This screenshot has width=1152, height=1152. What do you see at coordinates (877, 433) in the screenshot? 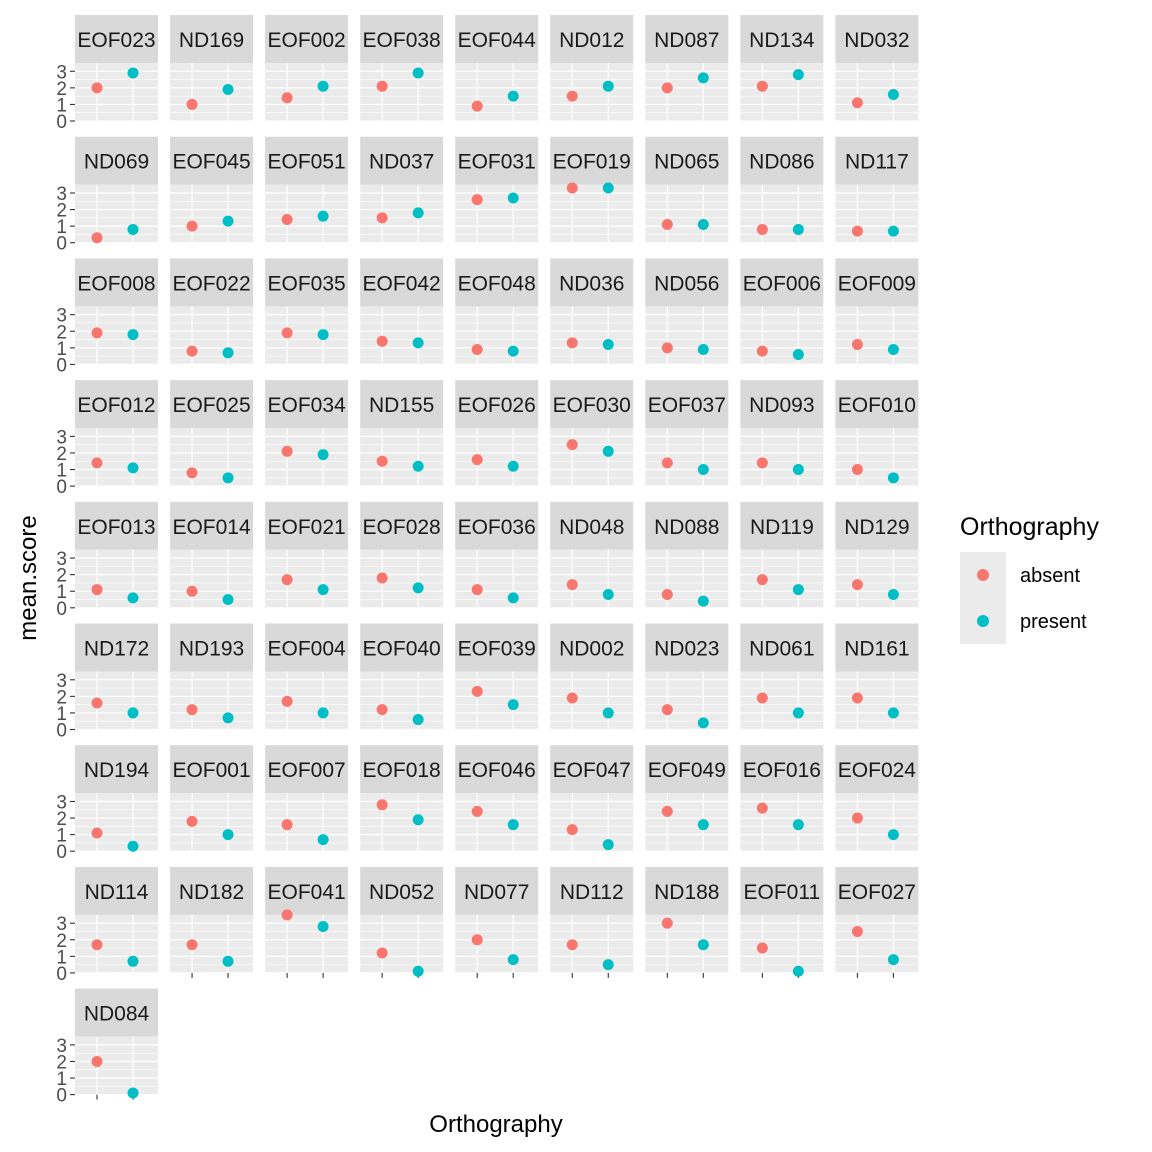
I see `facet-eof010: EOF010` at bounding box center [877, 433].